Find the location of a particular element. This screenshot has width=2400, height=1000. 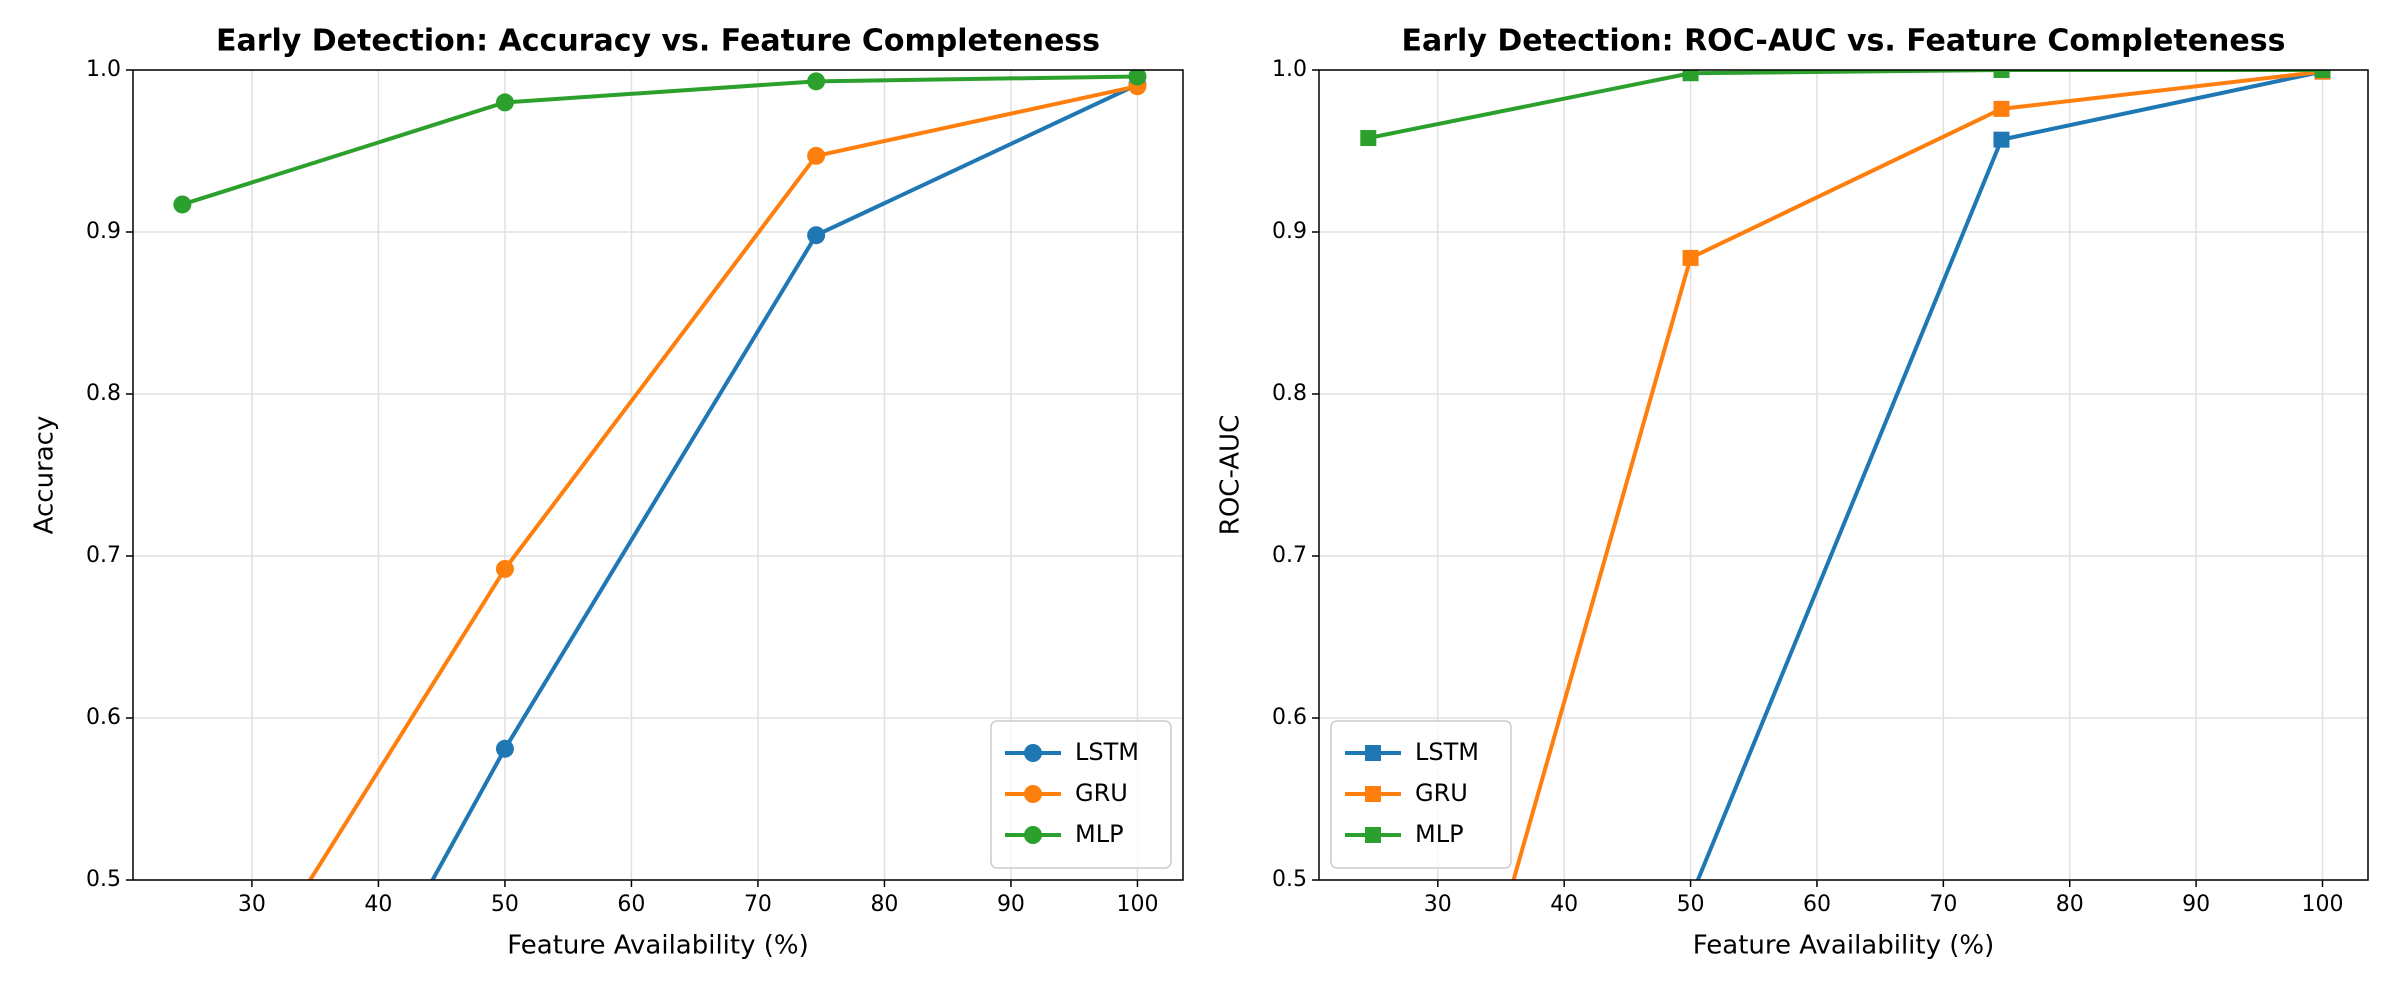

y-axis-label: ROC-AUC is located at coordinates (1231, 475).